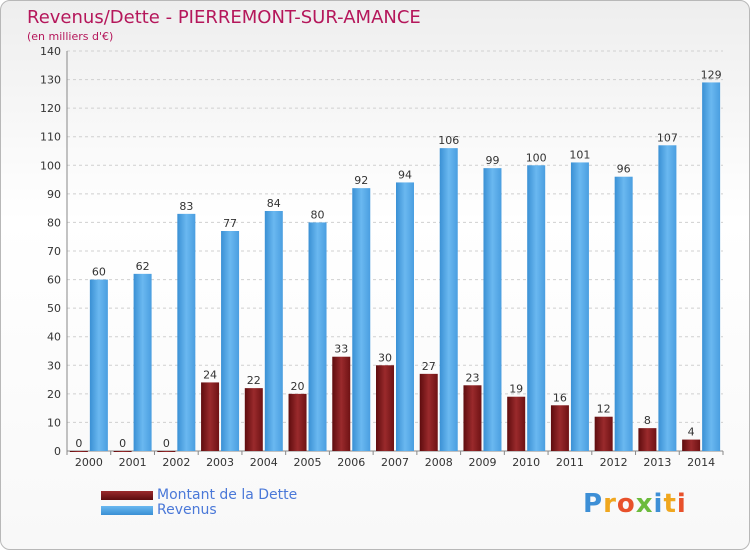  What do you see at coordinates (385, 357) in the screenshot?
I see `value-label-dette: 30` at bounding box center [385, 357].